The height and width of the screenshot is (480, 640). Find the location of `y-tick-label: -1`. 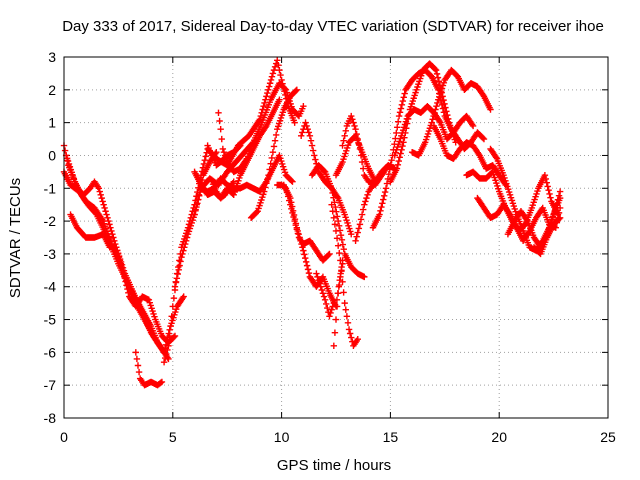

y-tick-label: -1 is located at coordinates (50, 188).